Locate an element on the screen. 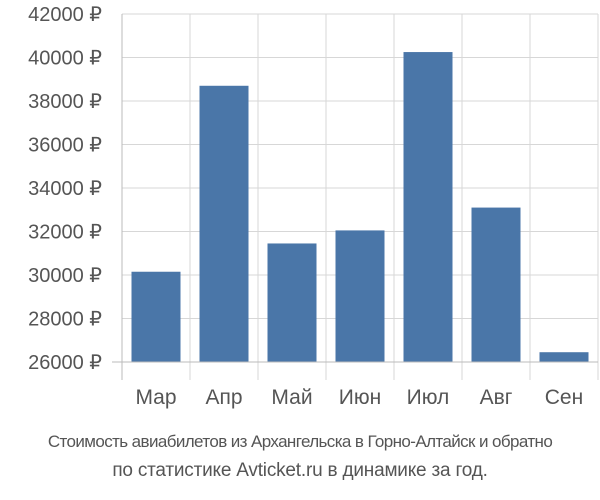  x-tick-label: Мар is located at coordinates (155, 397).